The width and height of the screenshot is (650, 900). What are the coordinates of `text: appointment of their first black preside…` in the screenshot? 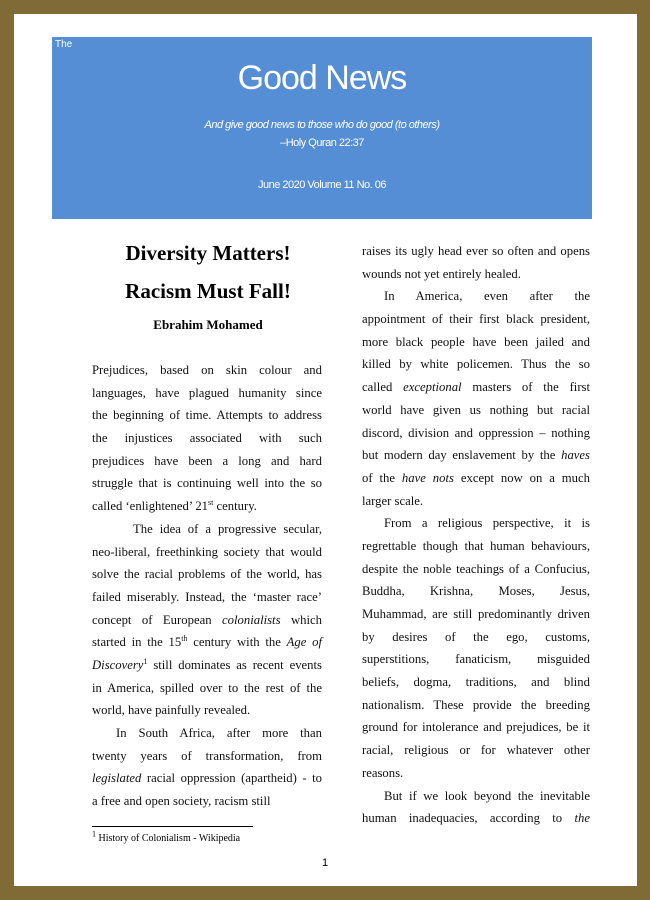 It's located at (476, 319).